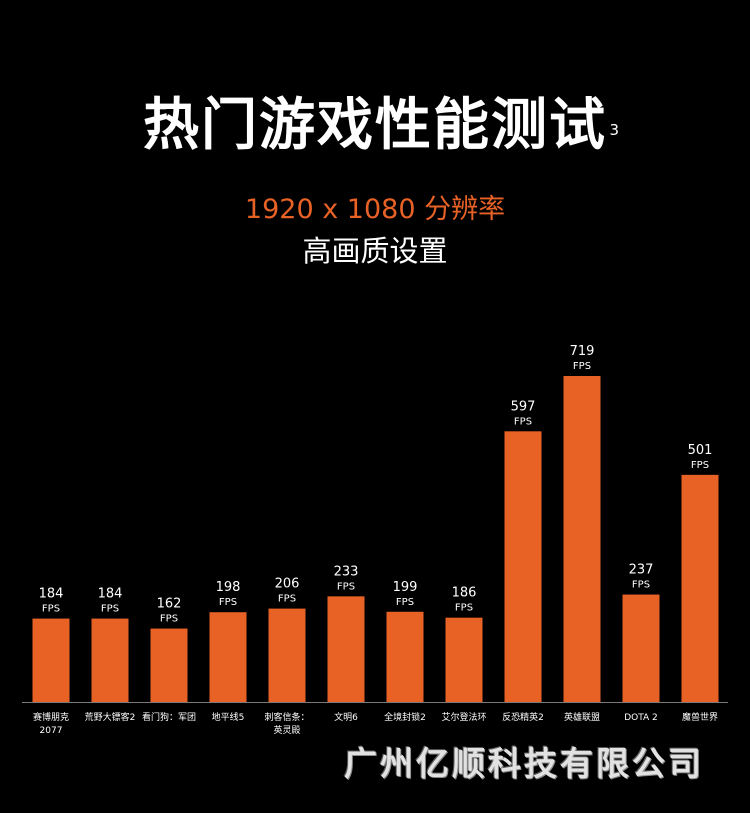 The width and height of the screenshot is (750, 813). Describe the element at coordinates (375, 251) in the screenshot. I see `quality-subtitle: 高画质设置` at that location.